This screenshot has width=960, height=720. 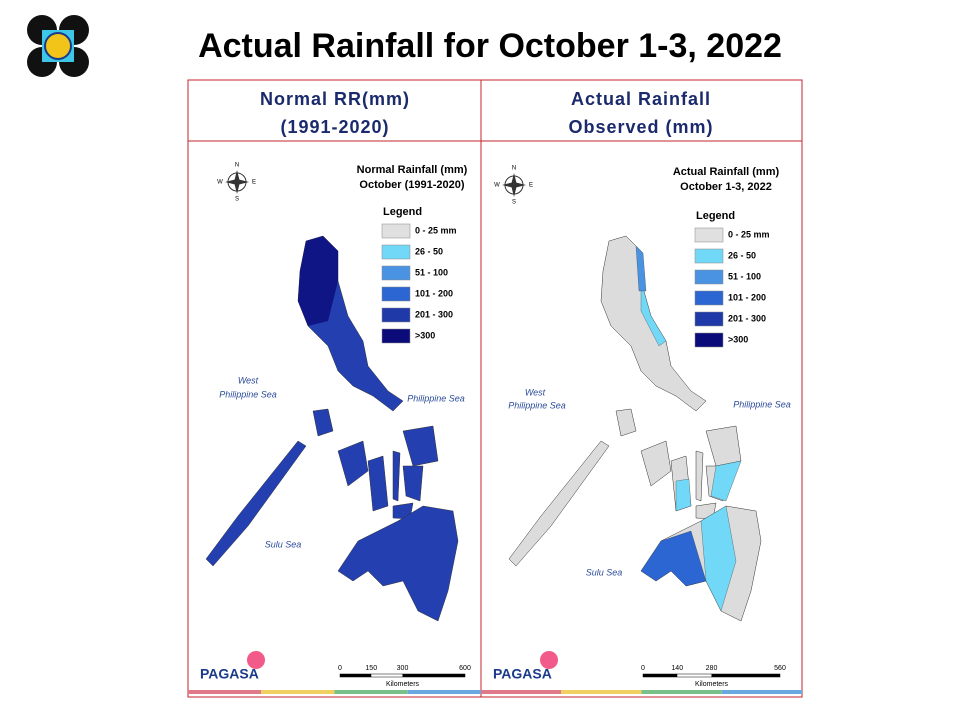 What do you see at coordinates (490, 46) in the screenshot?
I see `slide-title: Actual Rainfall for October 1-3, 2022` at bounding box center [490, 46].